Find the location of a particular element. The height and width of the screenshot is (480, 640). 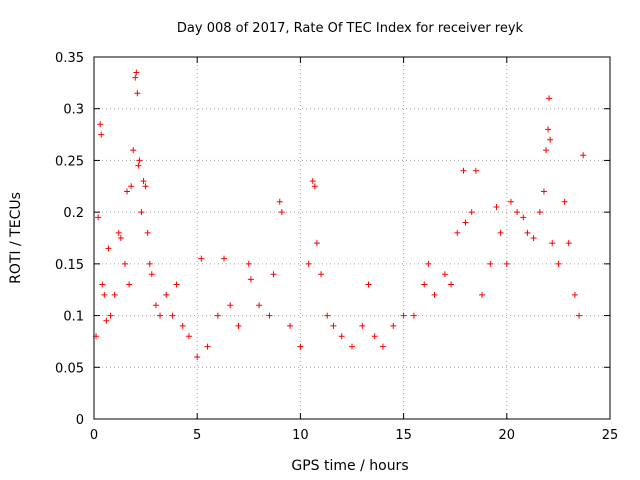

y-tick-label: 0.1 is located at coordinates (73, 317).